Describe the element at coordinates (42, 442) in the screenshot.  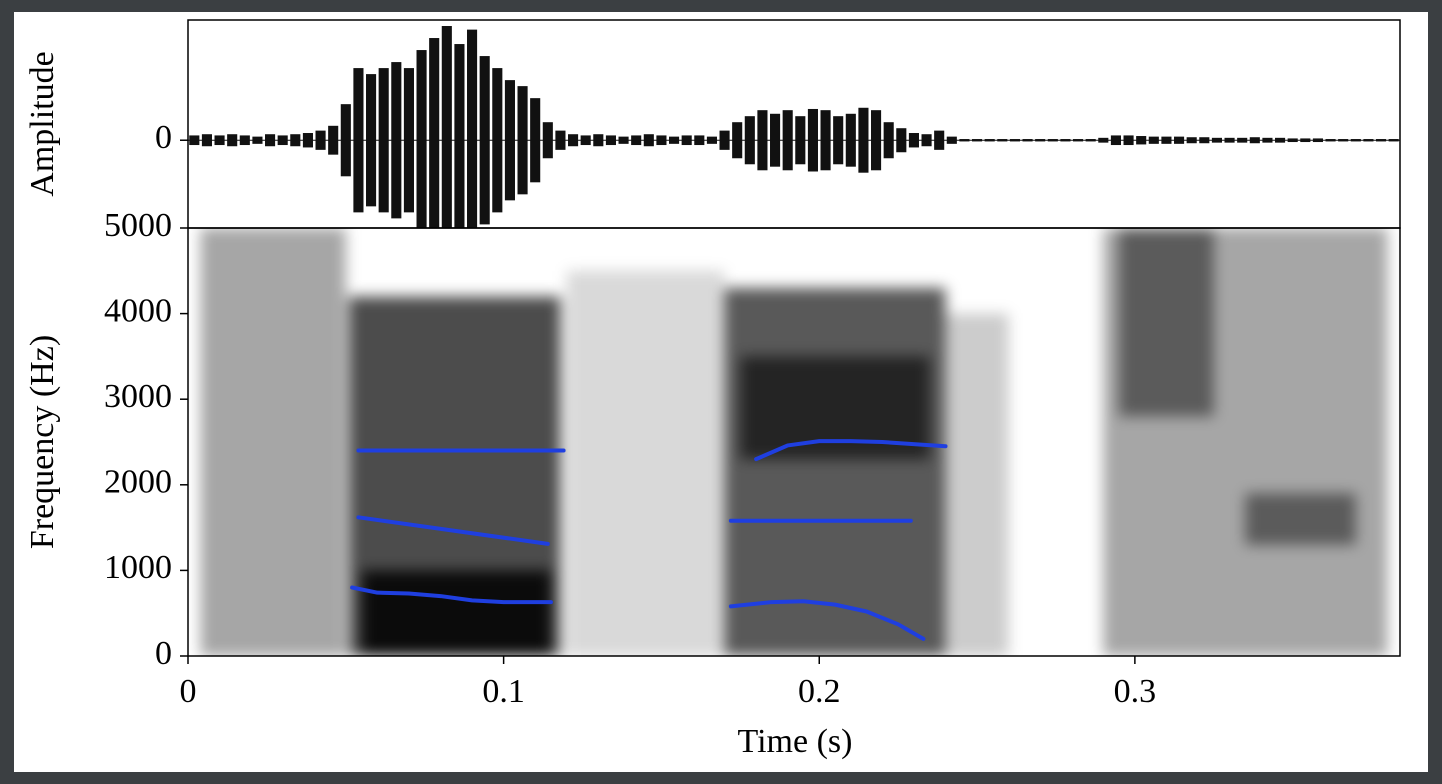
I see `y-axis-label: Frequency (Hz)` at that location.